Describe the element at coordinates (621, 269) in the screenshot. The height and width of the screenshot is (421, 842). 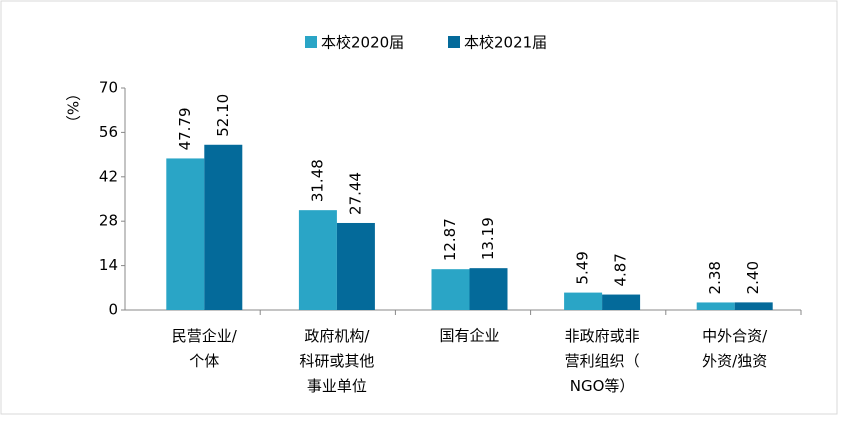
I see `value-label: 4.87` at that location.